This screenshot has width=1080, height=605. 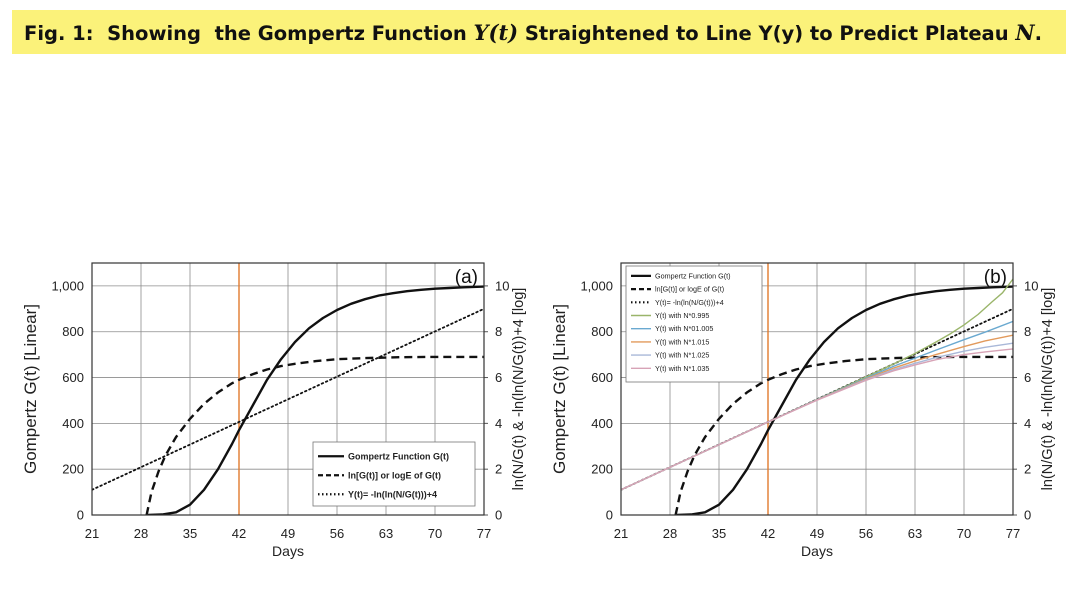 What do you see at coordinates (283, 33) in the screenshot?
I see `caption-text-1: Showing the Gompertz Function` at bounding box center [283, 33].